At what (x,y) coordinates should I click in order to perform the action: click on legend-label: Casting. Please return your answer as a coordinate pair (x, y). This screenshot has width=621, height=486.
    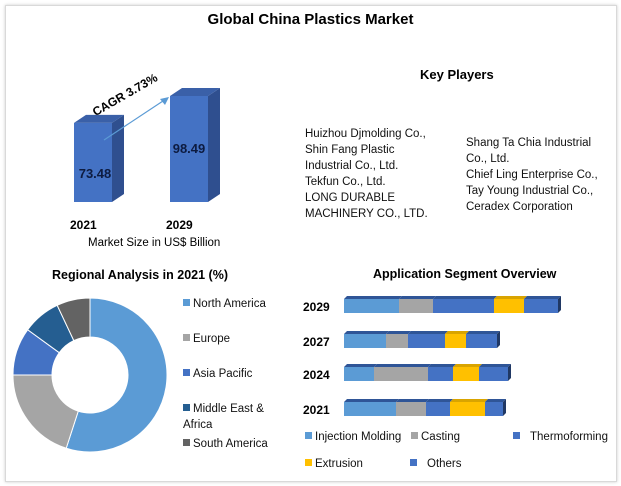
    Looking at the image, I should click on (440, 437).